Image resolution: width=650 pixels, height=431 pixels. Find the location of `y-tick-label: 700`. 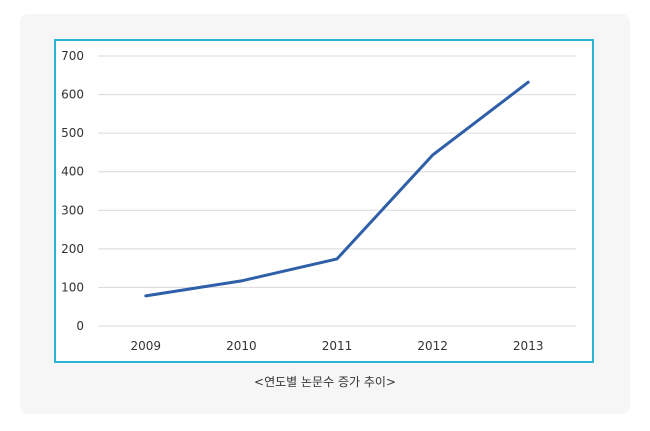

y-tick-label: 700 is located at coordinates (72, 56).